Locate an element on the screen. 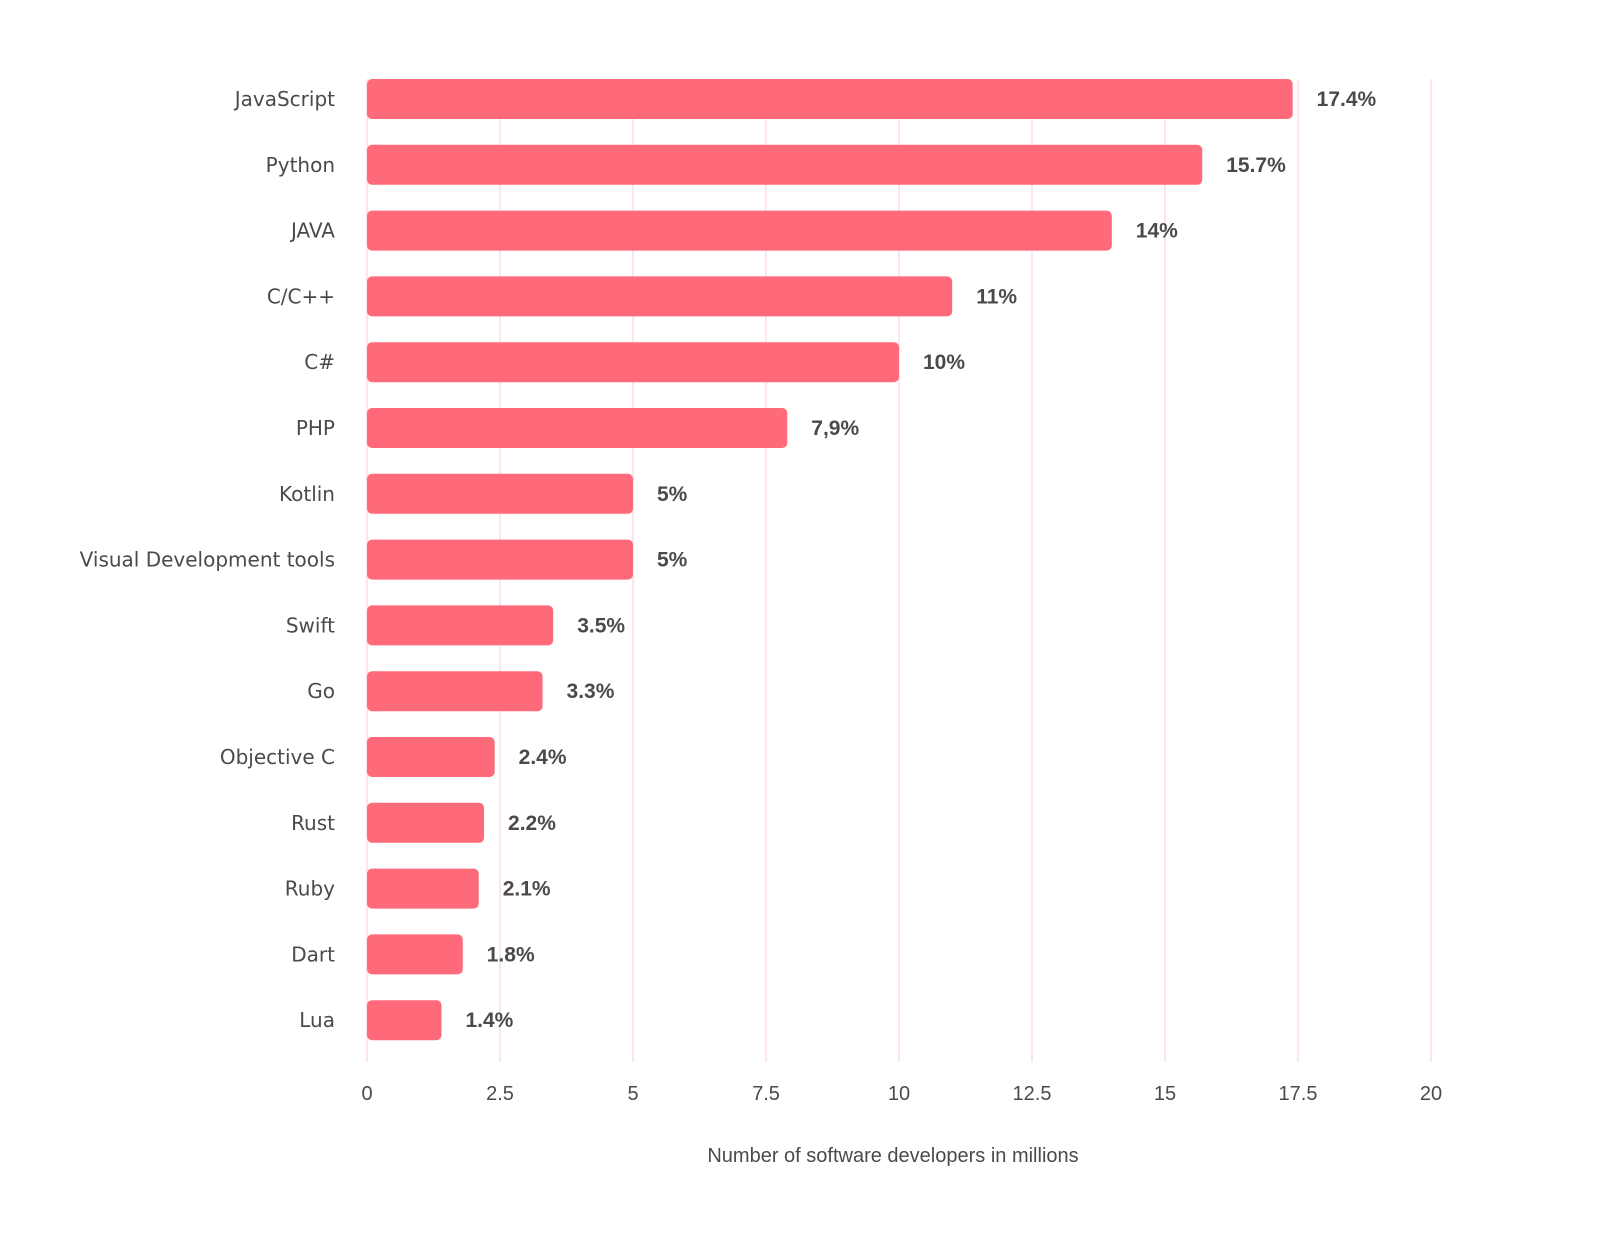 Image resolution: width=1601 pixels, height=1251 pixels. category-label: Ruby is located at coordinates (310, 889).